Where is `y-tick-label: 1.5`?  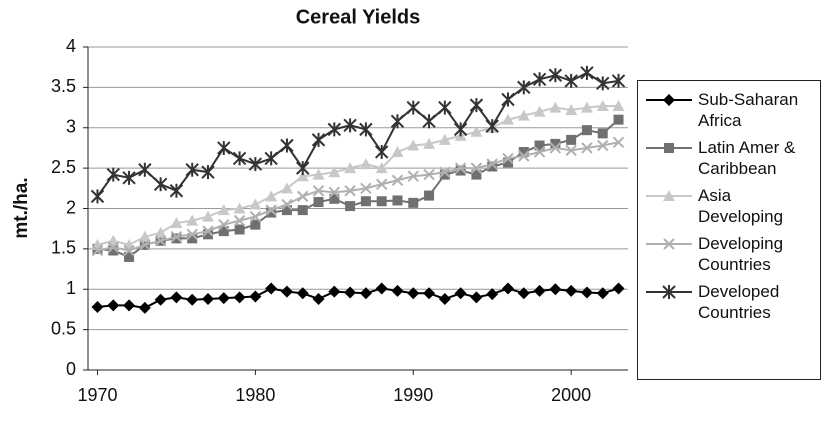
y-tick-label: 1.5 is located at coordinates (63, 248).